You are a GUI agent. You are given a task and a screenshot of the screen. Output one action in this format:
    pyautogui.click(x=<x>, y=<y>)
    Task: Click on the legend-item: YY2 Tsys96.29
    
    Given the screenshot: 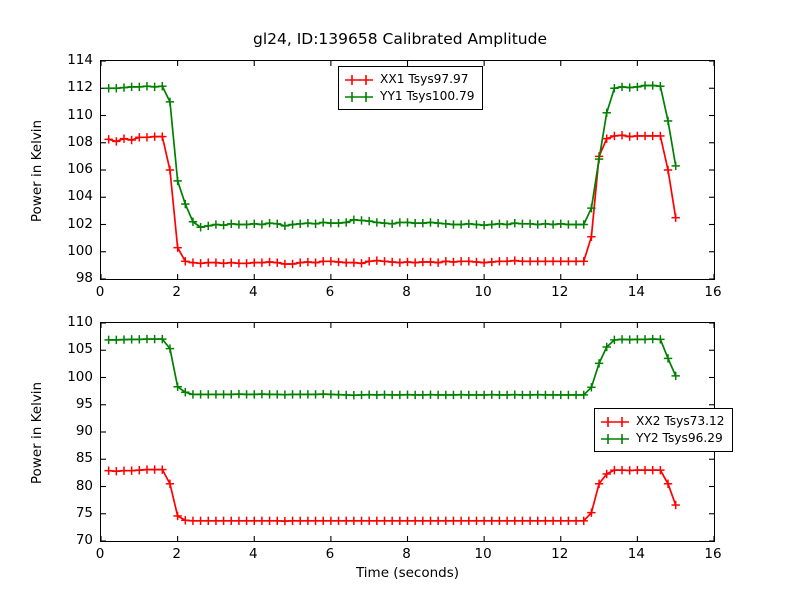 What is the action you would take?
    pyautogui.click(x=662, y=438)
    